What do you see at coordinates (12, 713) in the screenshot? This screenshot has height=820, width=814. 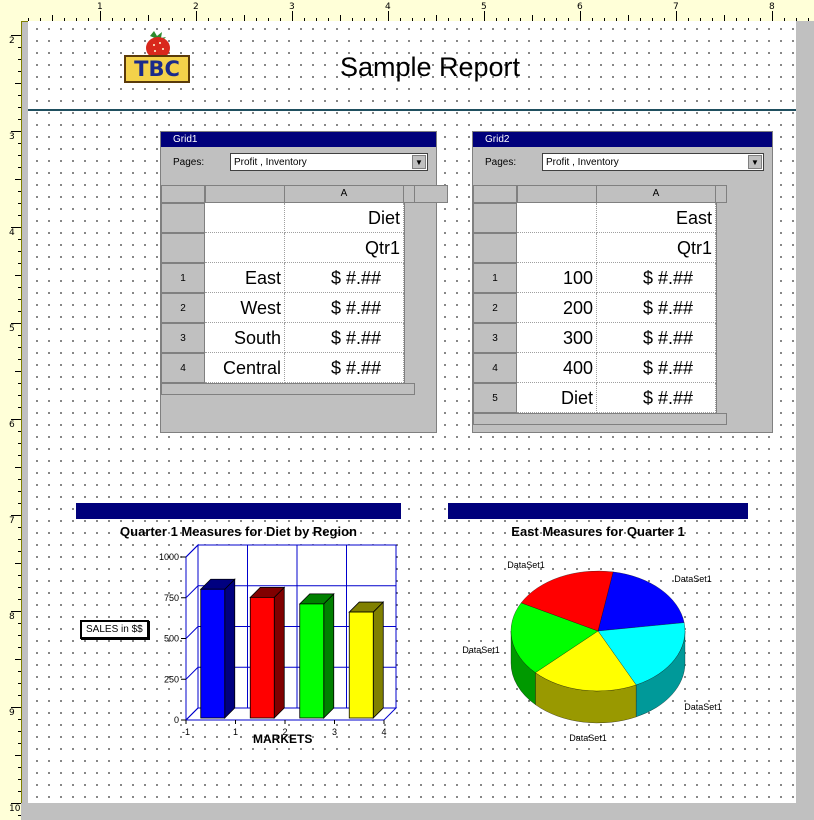 I see `ruler-number: 9` at bounding box center [12, 713].